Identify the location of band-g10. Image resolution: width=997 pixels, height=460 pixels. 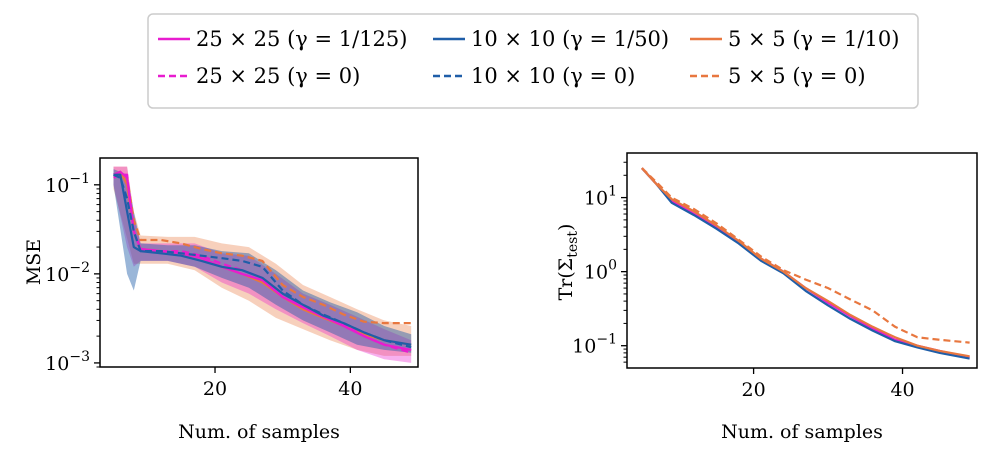
(262, 261).